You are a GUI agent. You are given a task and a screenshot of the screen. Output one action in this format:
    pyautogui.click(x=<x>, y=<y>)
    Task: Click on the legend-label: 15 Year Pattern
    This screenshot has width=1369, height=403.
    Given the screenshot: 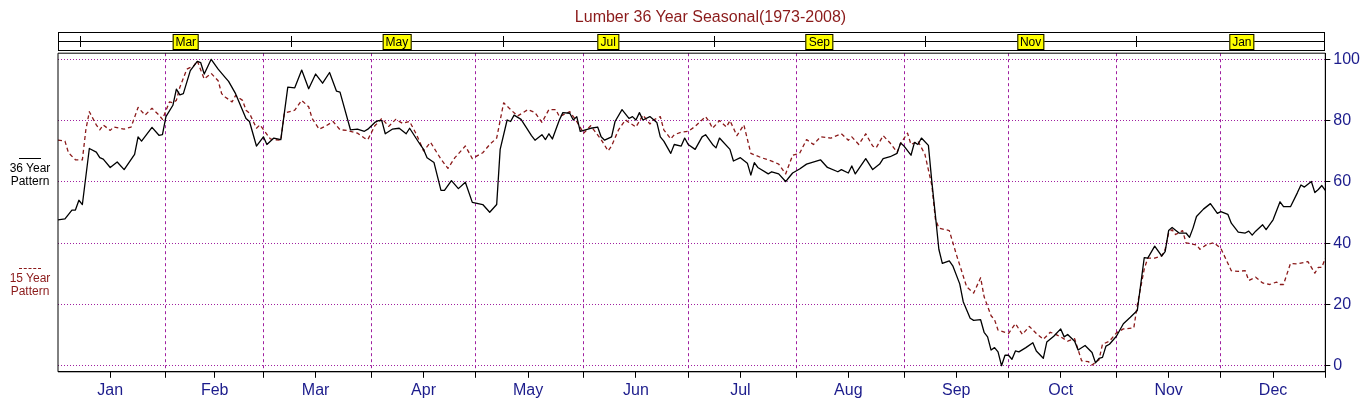 What is the action you would take?
    pyautogui.click(x=30, y=284)
    